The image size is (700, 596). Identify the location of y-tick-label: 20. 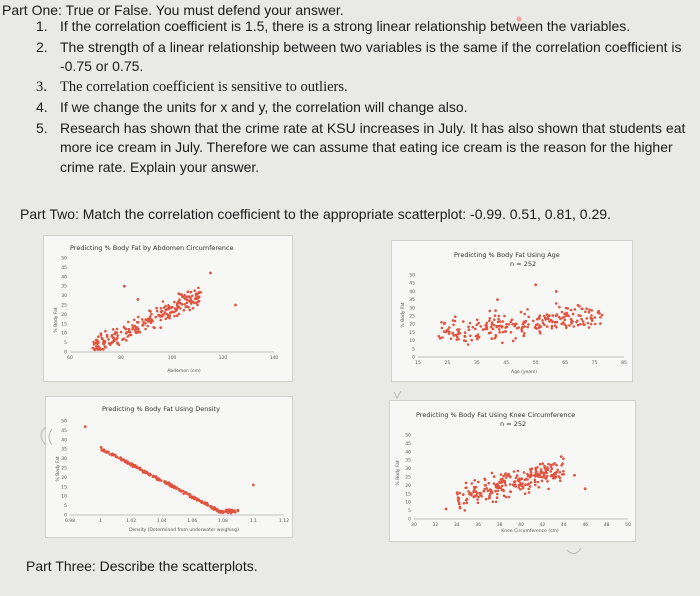
(412, 325).